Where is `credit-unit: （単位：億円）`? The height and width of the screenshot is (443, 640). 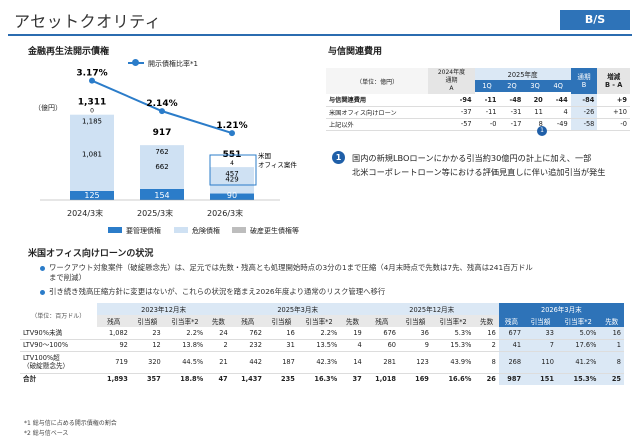 credit-unit: （単位：億円） is located at coordinates (377, 81).